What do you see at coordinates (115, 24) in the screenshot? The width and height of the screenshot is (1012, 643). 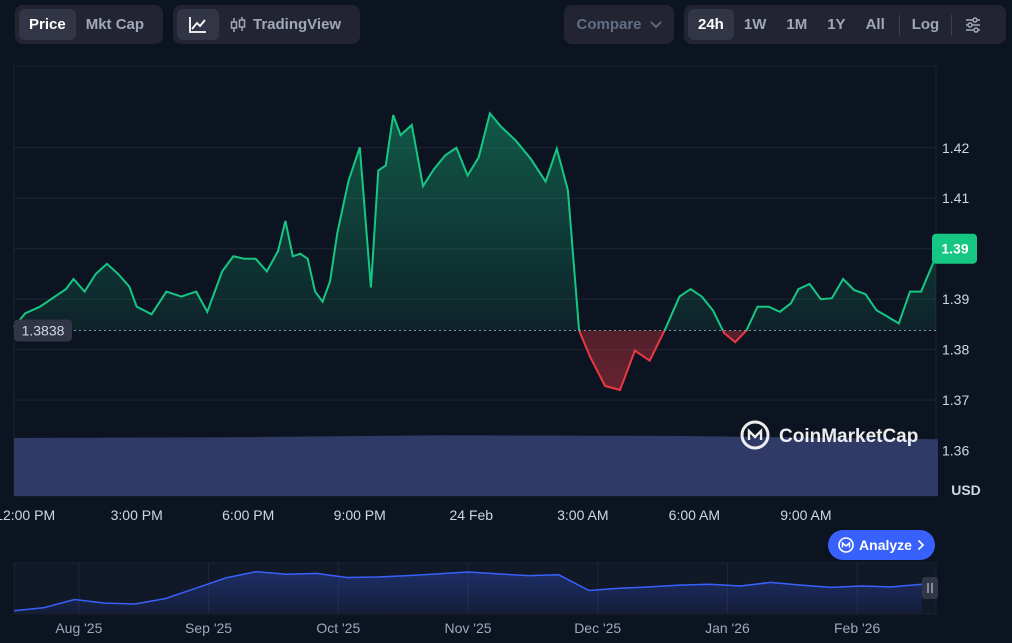 I see `tab-mkt-cap: Mkt Cap` at bounding box center [115, 24].